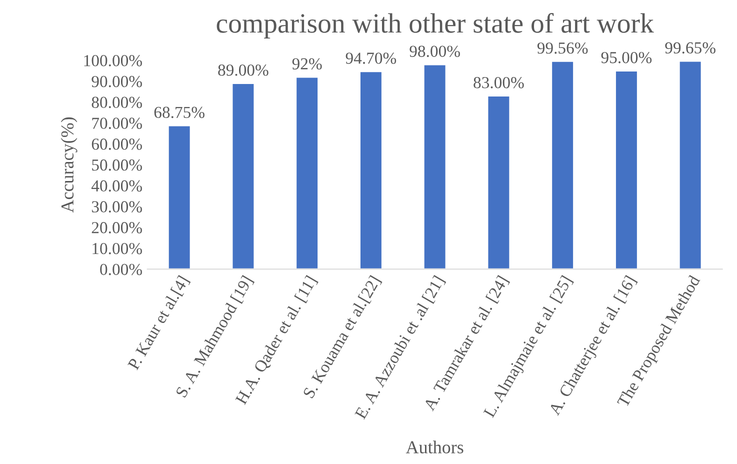 The height and width of the screenshot is (464, 737). Describe the element at coordinates (435, 52) in the screenshot. I see `data-label: 98.00%` at that location.